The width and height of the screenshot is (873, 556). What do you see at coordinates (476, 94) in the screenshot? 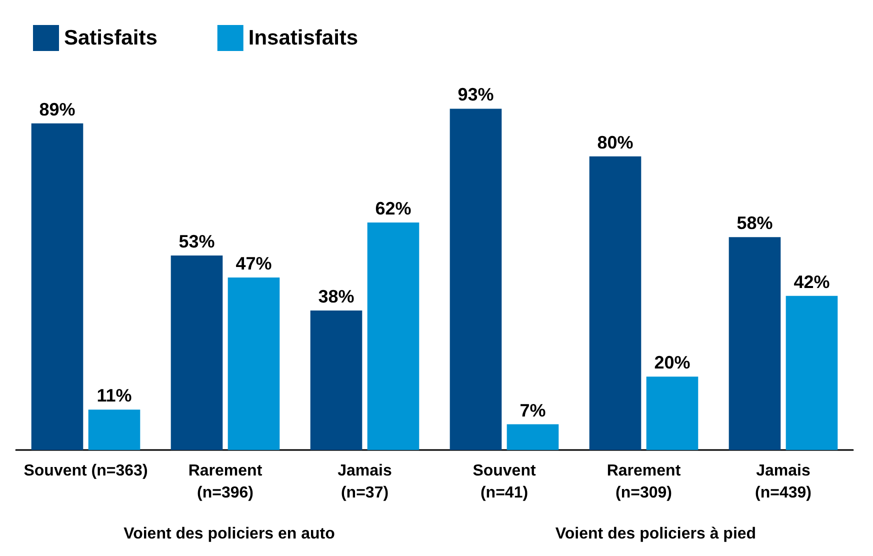
I see `data-label: 93%` at bounding box center [476, 94].